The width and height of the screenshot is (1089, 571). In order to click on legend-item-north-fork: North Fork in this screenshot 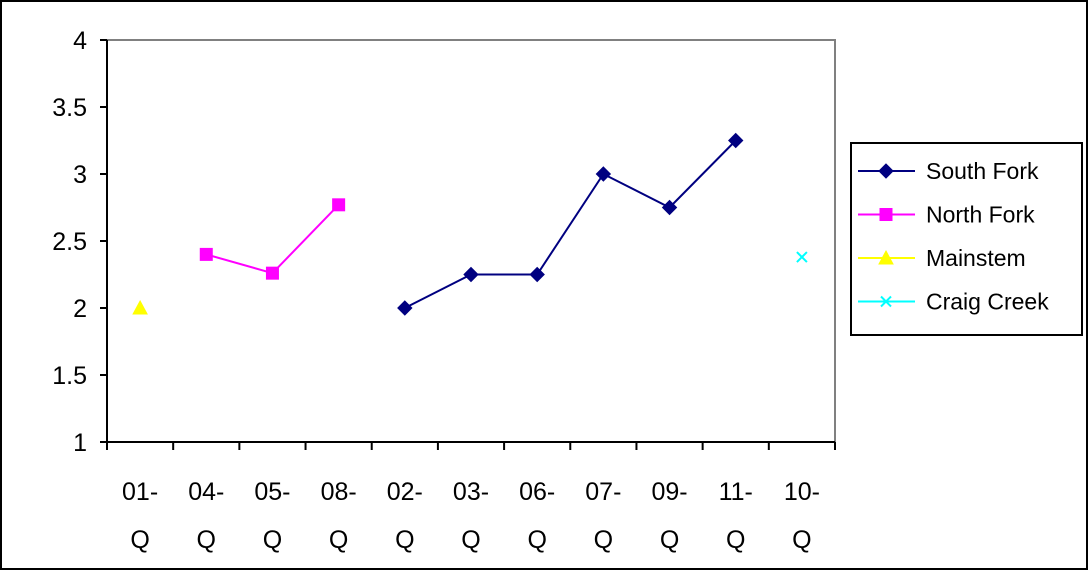, I will do `click(946, 215)`.